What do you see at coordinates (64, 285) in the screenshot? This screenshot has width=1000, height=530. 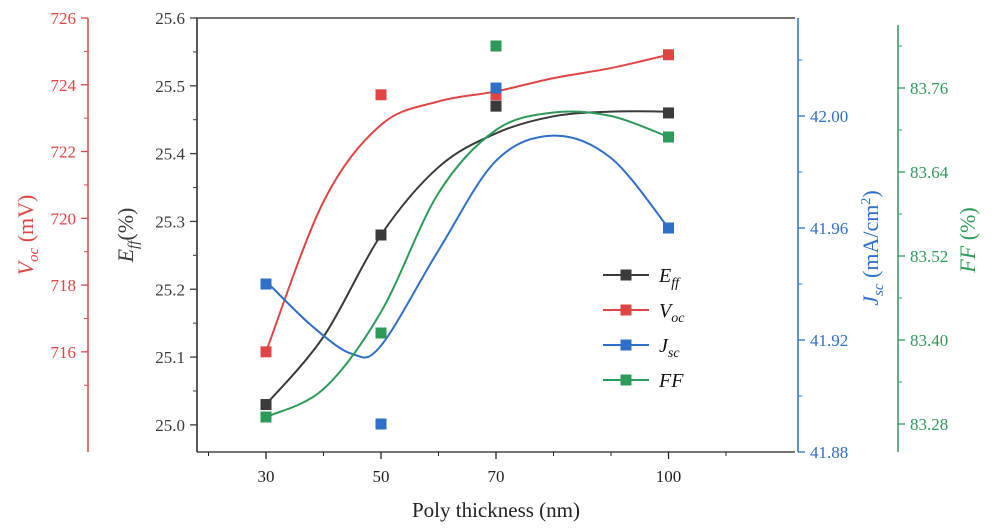 I see `voc-tick-label: 718` at bounding box center [64, 285].